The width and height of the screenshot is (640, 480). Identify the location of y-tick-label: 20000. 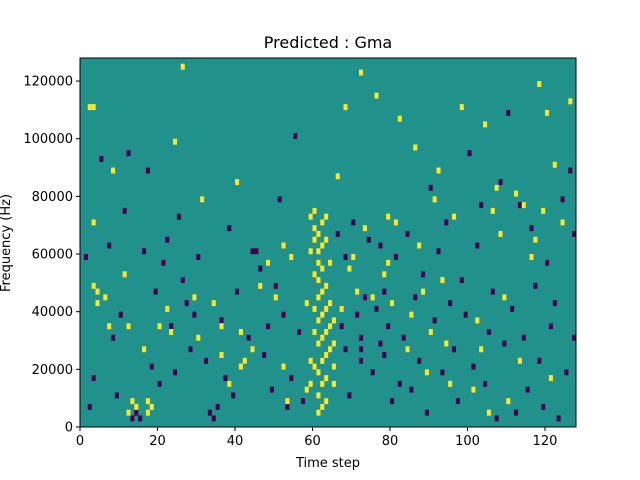
(52, 370).